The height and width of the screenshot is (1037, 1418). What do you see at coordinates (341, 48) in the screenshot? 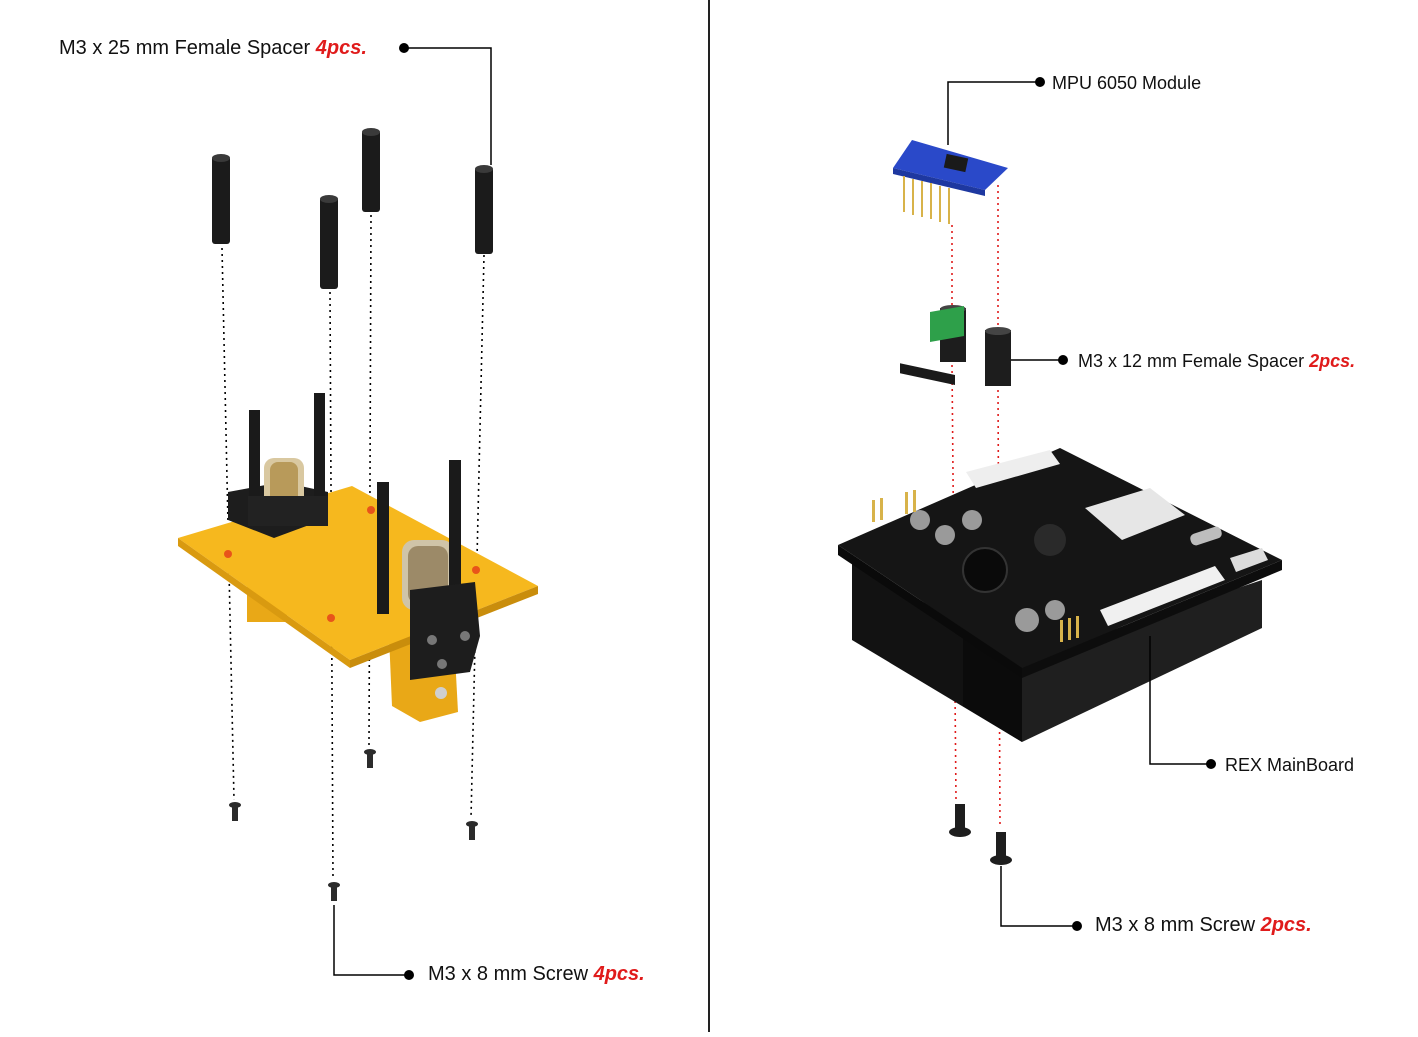
I see `label-spacer-25mm-qty: 4pcs.` at bounding box center [341, 48].